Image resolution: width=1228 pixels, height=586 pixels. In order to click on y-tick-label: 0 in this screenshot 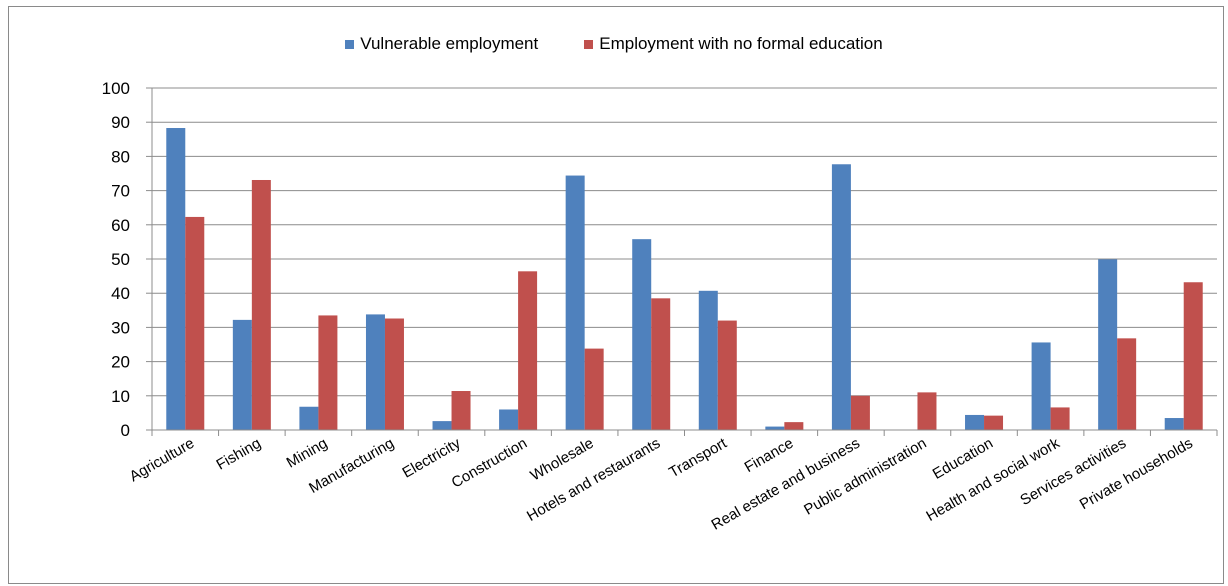, I will do `click(125, 430)`.